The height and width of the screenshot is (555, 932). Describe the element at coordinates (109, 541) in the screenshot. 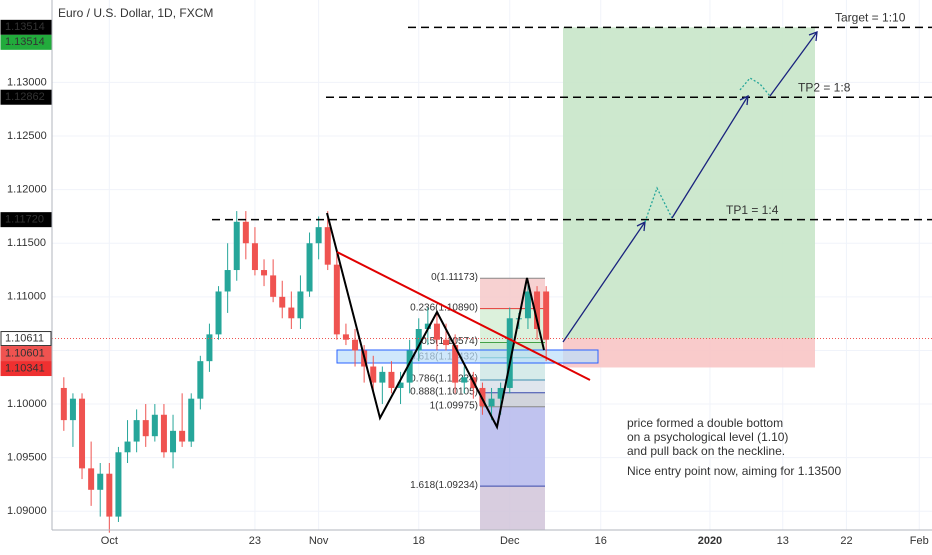

I see `x-tick-label: Oct` at that location.